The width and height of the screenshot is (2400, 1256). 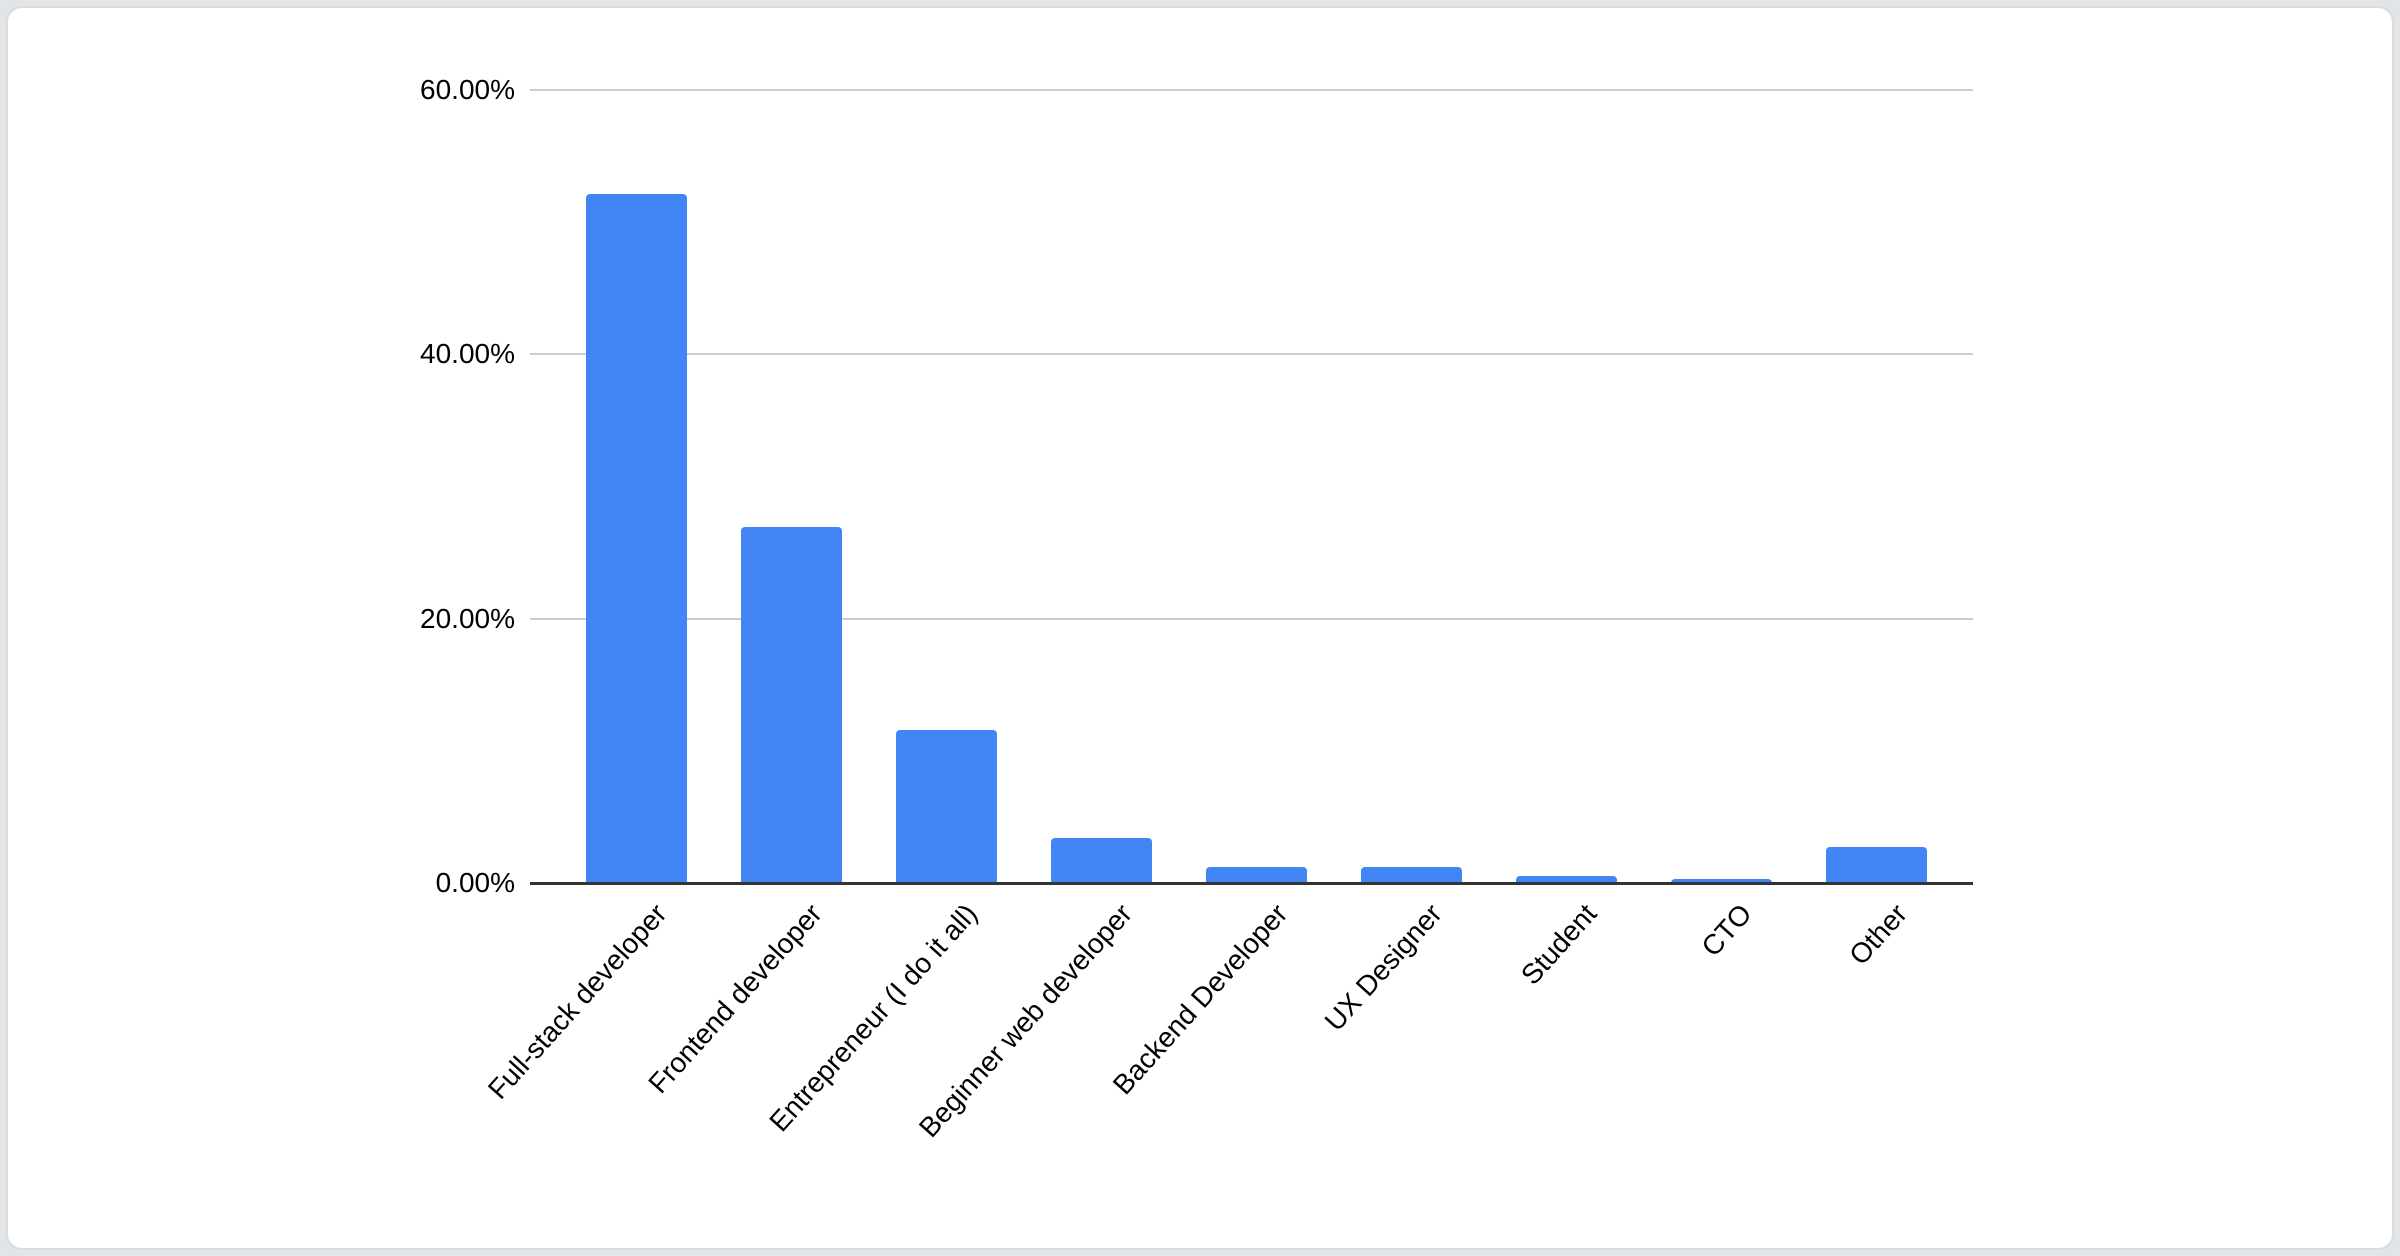 What do you see at coordinates (467, 89) in the screenshot?
I see `y-axis-tick-label-60: 60.00%` at bounding box center [467, 89].